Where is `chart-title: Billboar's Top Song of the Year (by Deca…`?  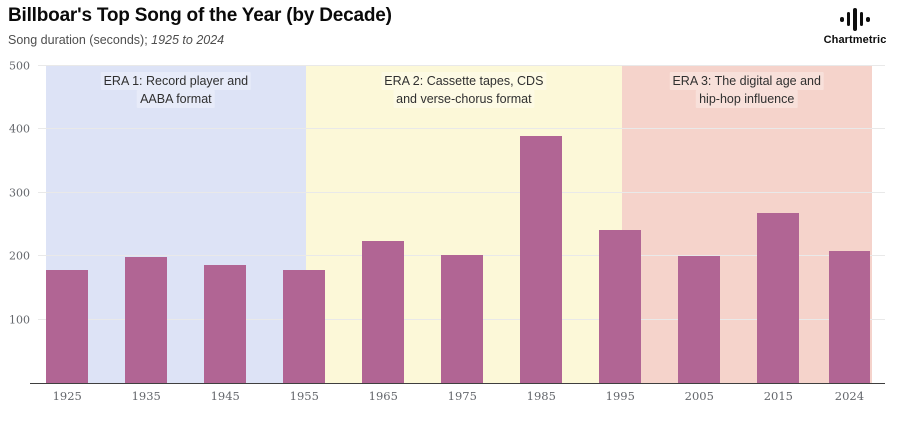
chart-title: Billboar's Top Song of the Year (by Deca… is located at coordinates (200, 15).